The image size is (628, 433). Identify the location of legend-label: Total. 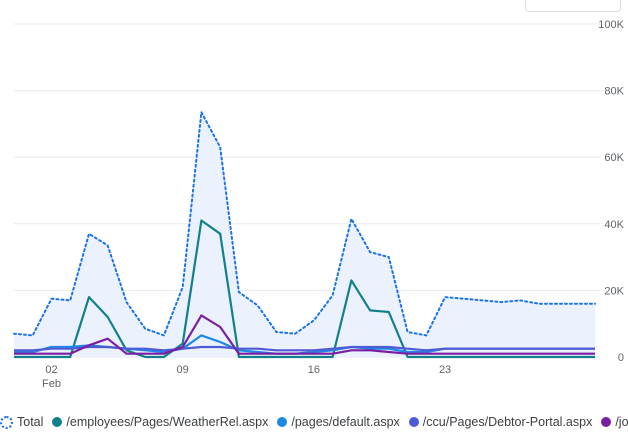
(30, 422).